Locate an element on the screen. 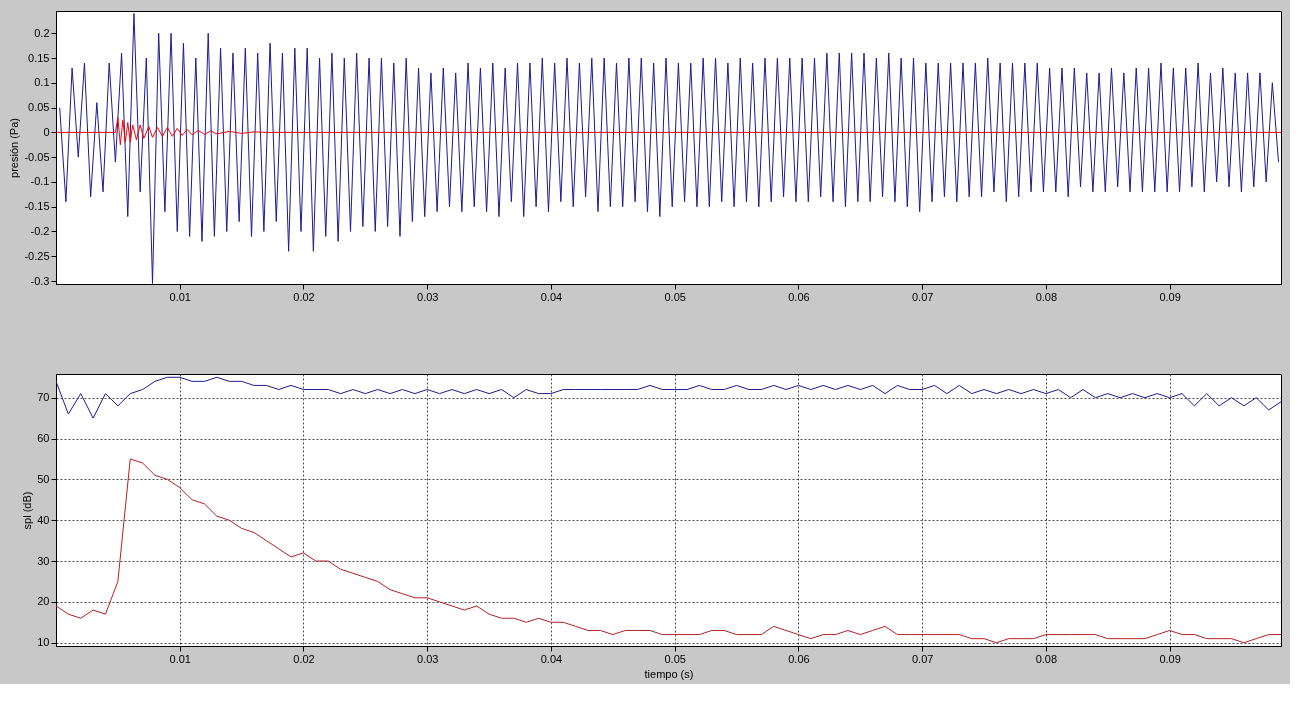 This screenshot has height=713, width=1314. y-tick-label: -0.3 is located at coordinates (40, 280).